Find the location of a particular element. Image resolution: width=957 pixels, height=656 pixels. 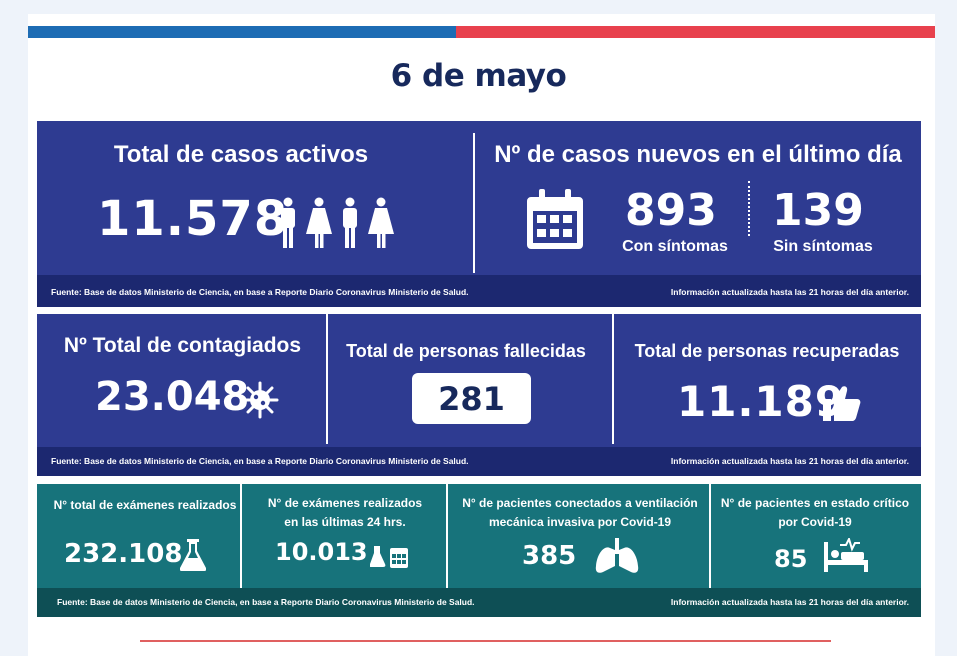

flag-stripe-blue is located at coordinates (242, 32).